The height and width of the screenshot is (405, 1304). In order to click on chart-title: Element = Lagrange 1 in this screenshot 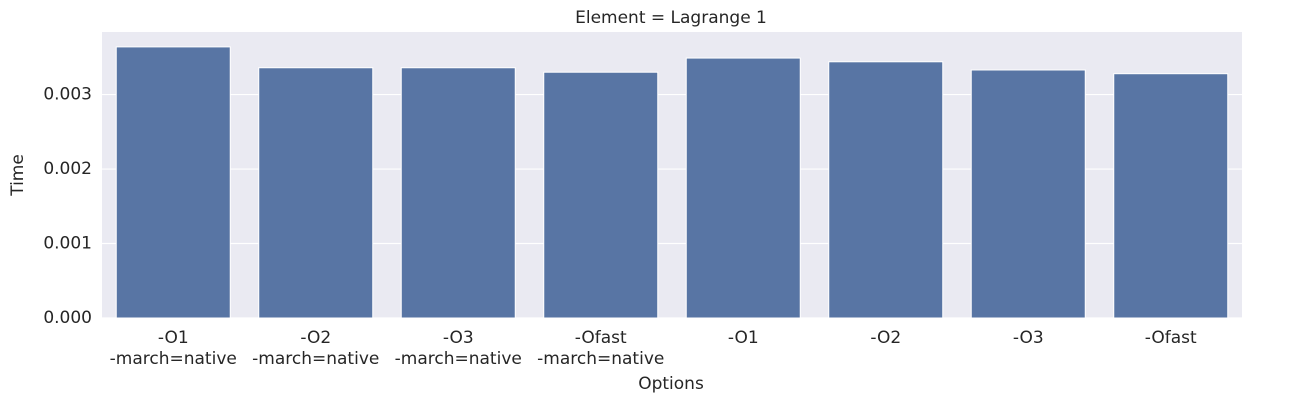, I will do `click(671, 18)`.